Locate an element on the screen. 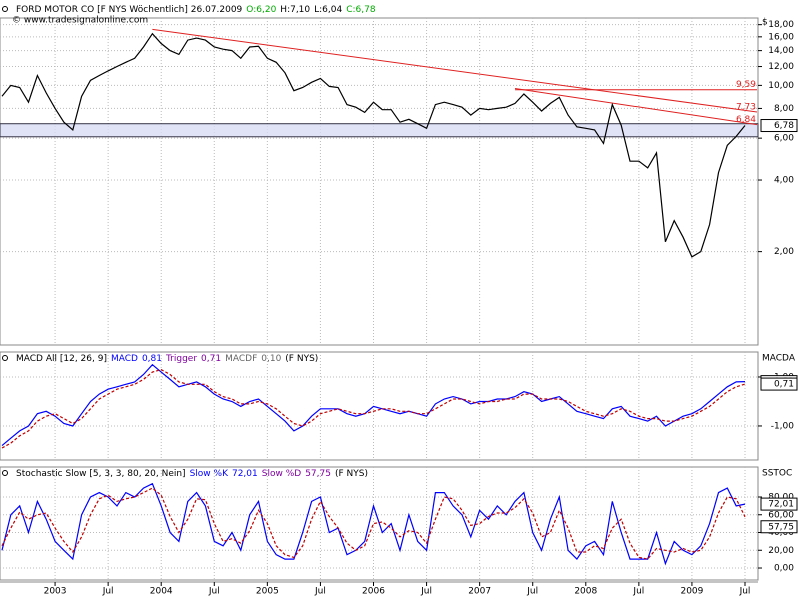  pane-title: Stochastic Slow [5, 3, 3, 80, 20, Nein] is located at coordinates (101, 474).